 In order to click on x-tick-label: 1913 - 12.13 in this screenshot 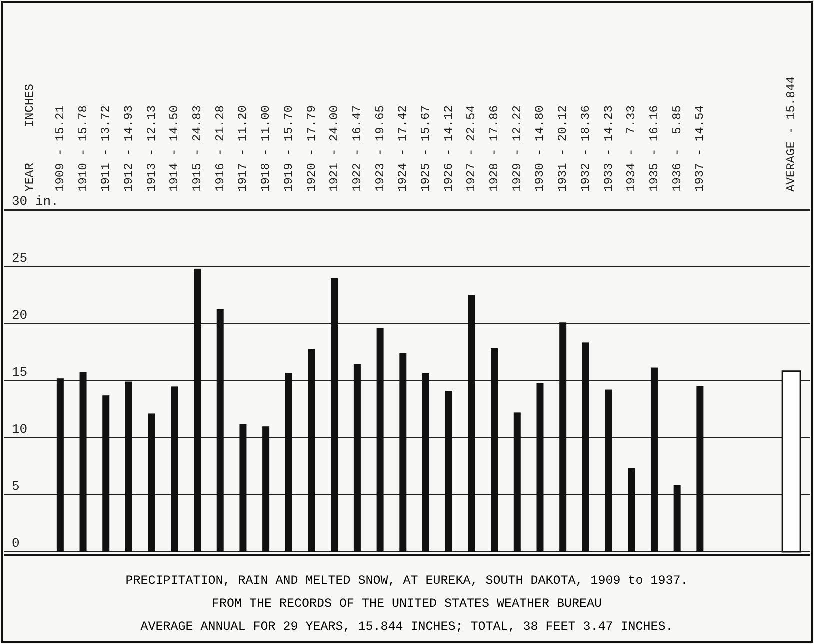, I will do `click(151, 149)`.